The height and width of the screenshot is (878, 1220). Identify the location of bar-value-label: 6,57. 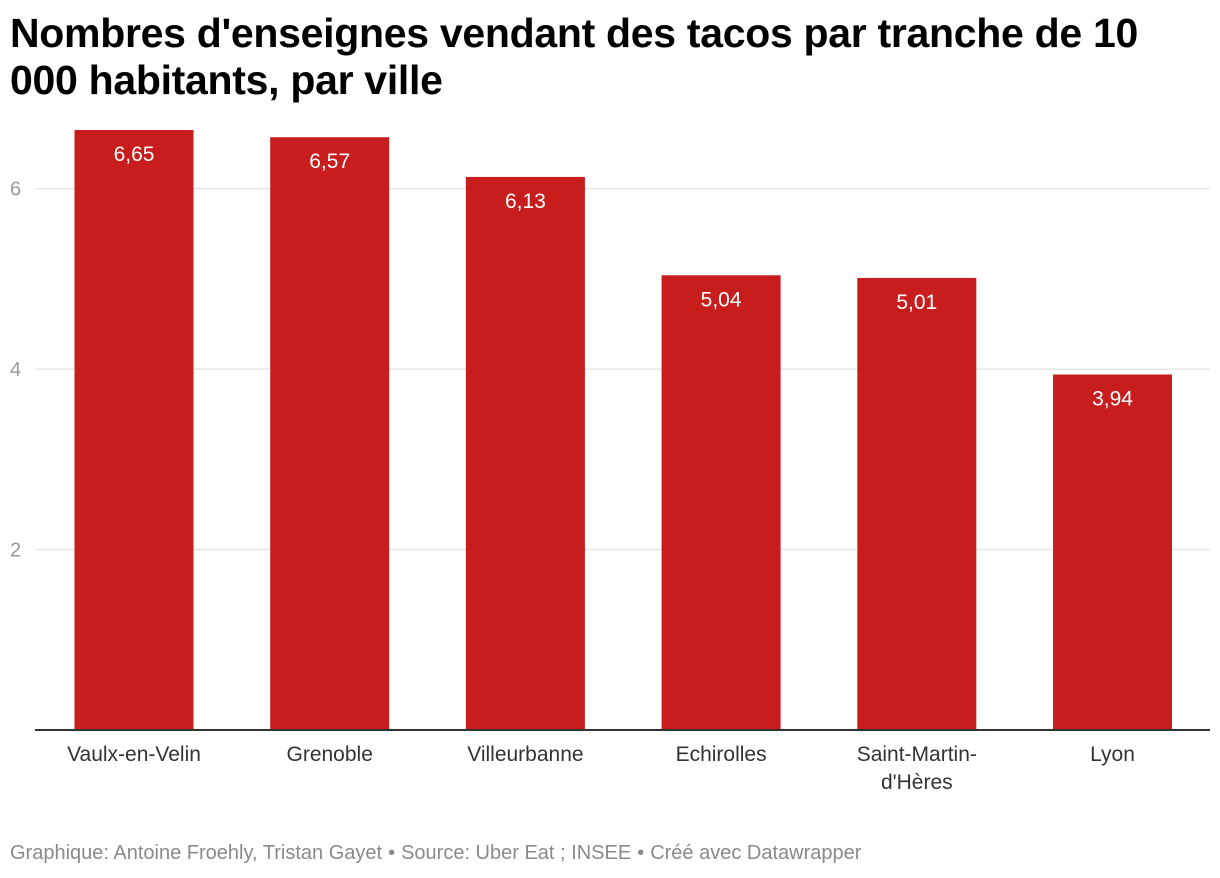
(329, 161).